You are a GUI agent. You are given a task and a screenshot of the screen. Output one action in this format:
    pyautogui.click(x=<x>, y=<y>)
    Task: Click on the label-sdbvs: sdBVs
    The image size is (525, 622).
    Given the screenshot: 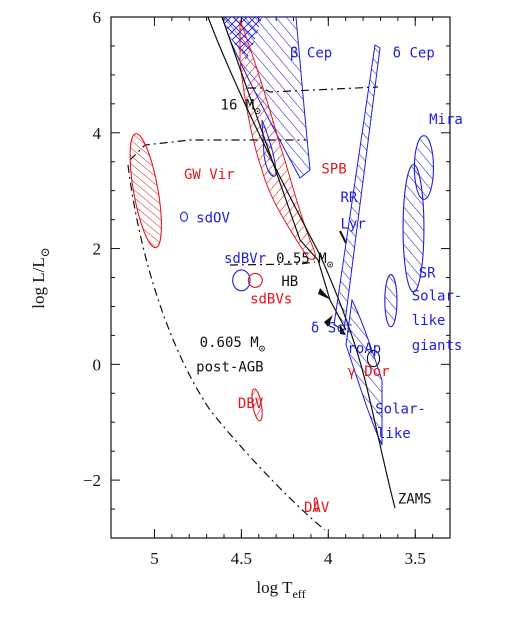 What is the action you would take?
    pyautogui.click(x=271, y=300)
    